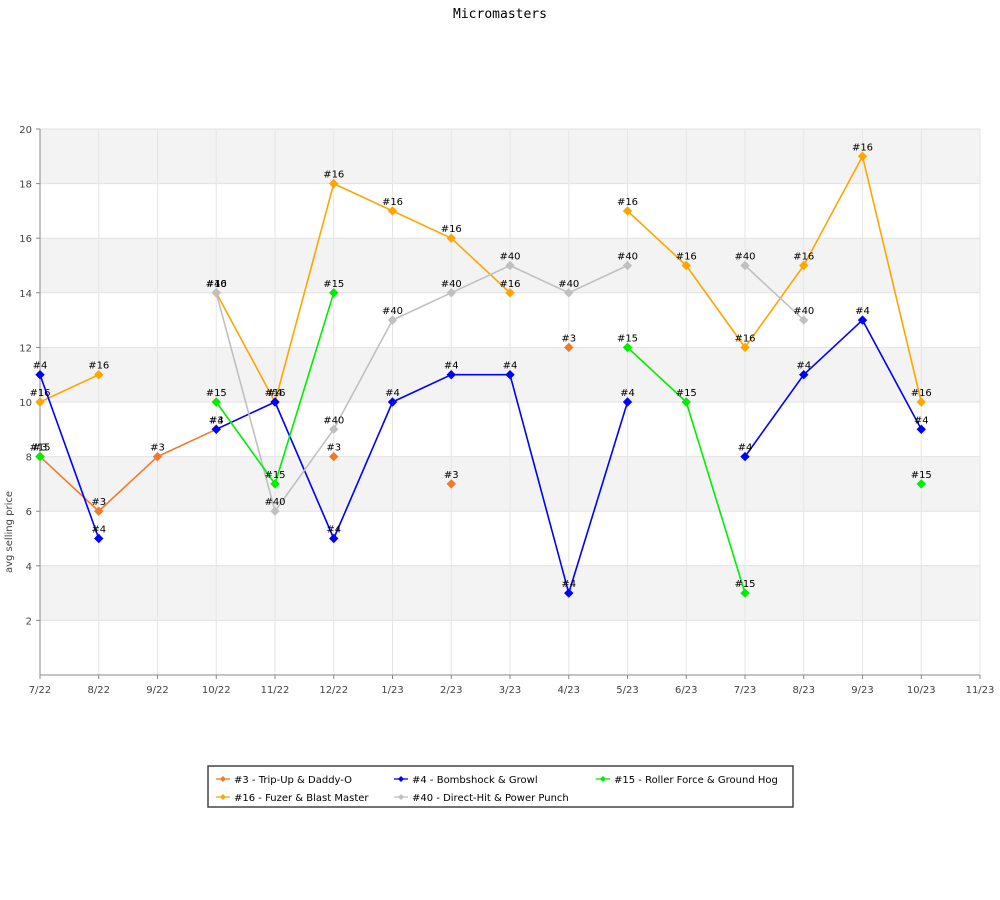 The height and width of the screenshot is (900, 1000). What do you see at coordinates (333, 690) in the screenshot?
I see `x-tick-label: 12/22` at bounding box center [333, 690].